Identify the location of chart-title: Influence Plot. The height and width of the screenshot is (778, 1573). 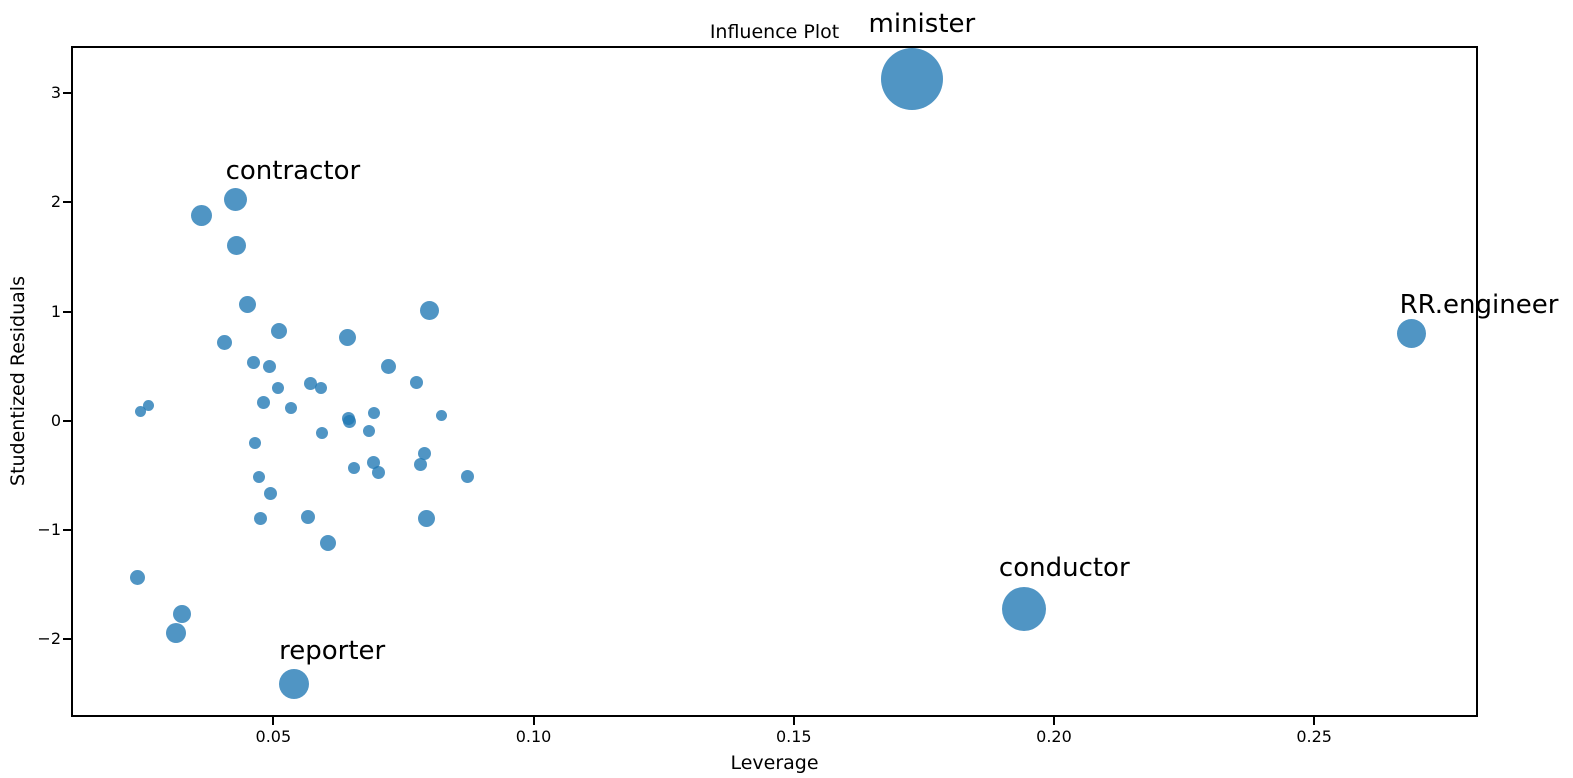
(774, 32).